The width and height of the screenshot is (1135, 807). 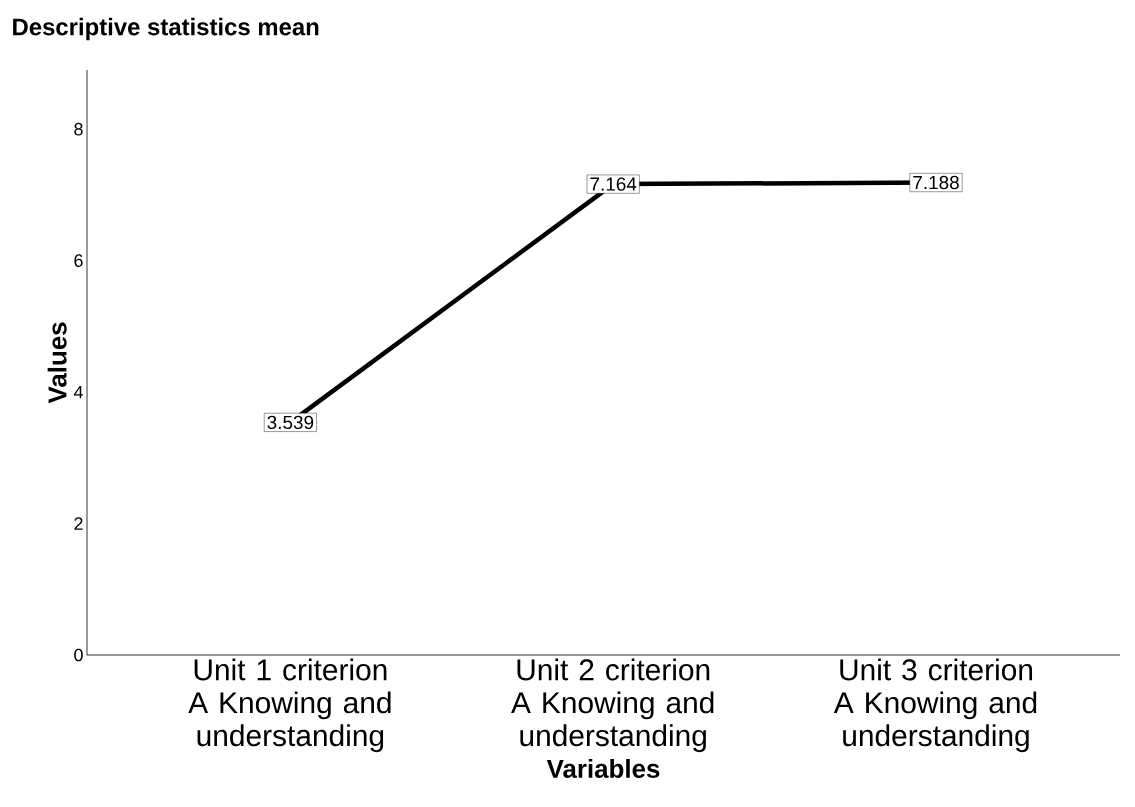 I want to click on x-tick-label: Unit 3 criterion A Knowing and understanding, so click(x=935, y=705).